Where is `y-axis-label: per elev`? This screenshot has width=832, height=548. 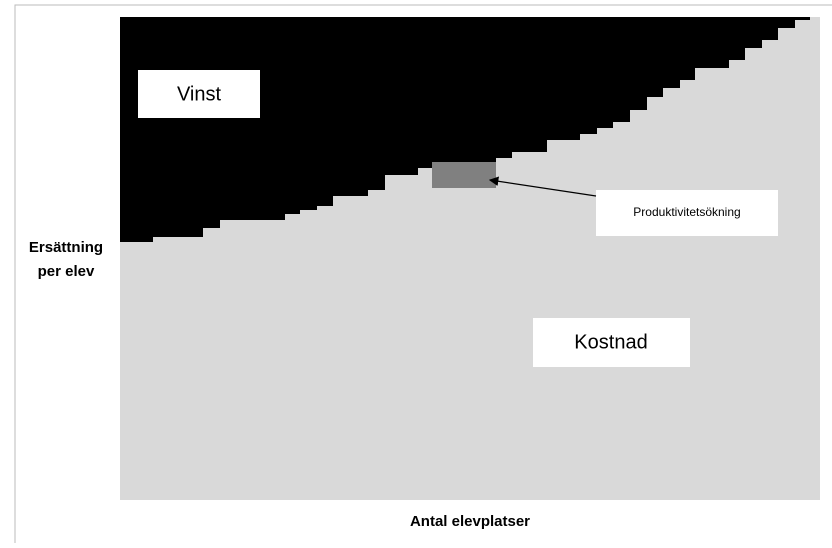
y-axis-label: per elev is located at coordinates (66, 271).